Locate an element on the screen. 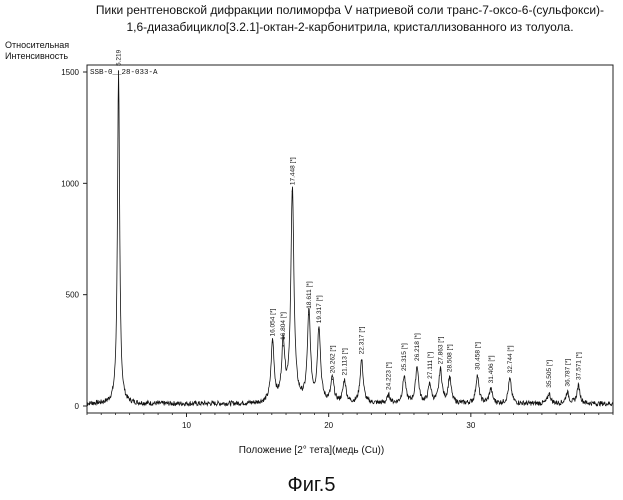 The height and width of the screenshot is (500, 623). peak-label: 25.315 [*] is located at coordinates (404, 357).